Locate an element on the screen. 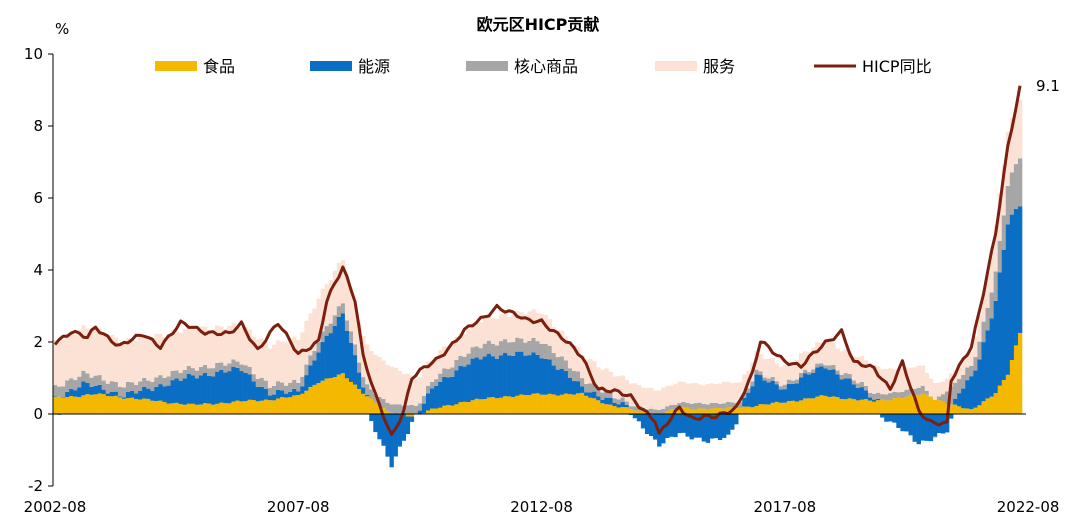 This screenshot has height=521, width=1080. y-tick-label: 10 is located at coordinates (33, 54).